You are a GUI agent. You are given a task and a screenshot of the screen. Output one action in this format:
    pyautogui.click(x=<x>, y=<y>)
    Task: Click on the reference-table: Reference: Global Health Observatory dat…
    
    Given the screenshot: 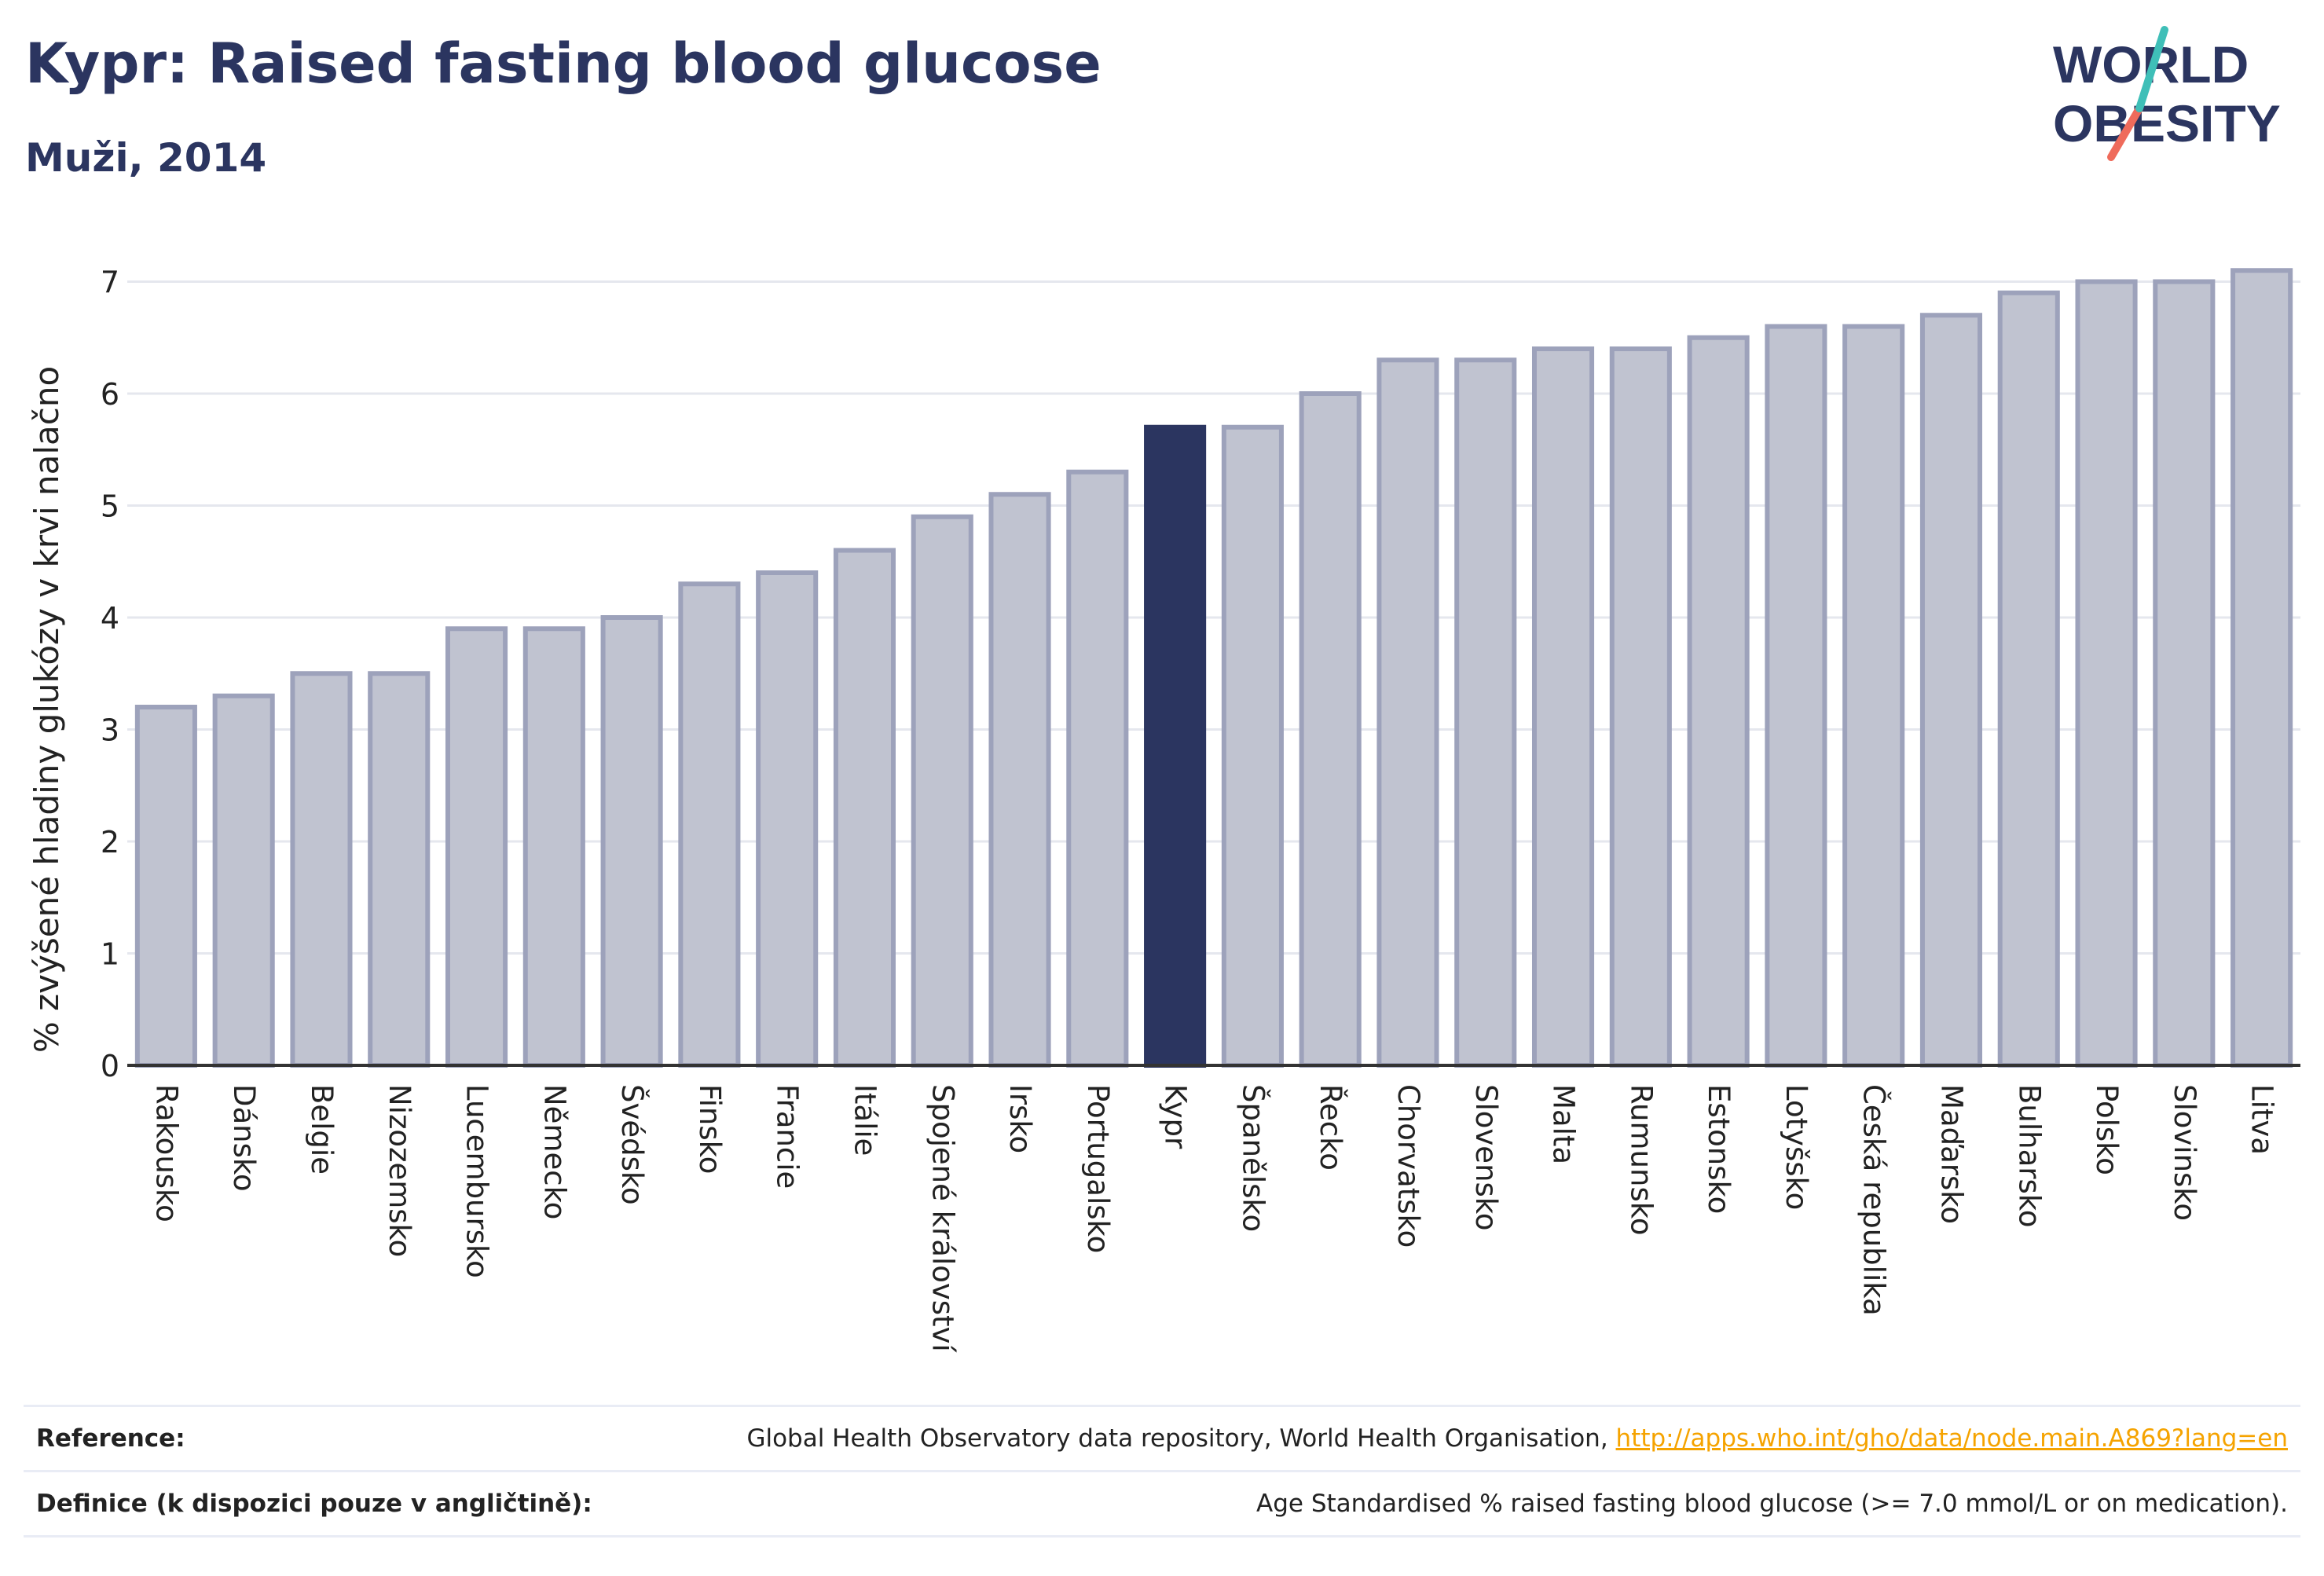 What is the action you would take?
    pyautogui.click(x=1162, y=1471)
    